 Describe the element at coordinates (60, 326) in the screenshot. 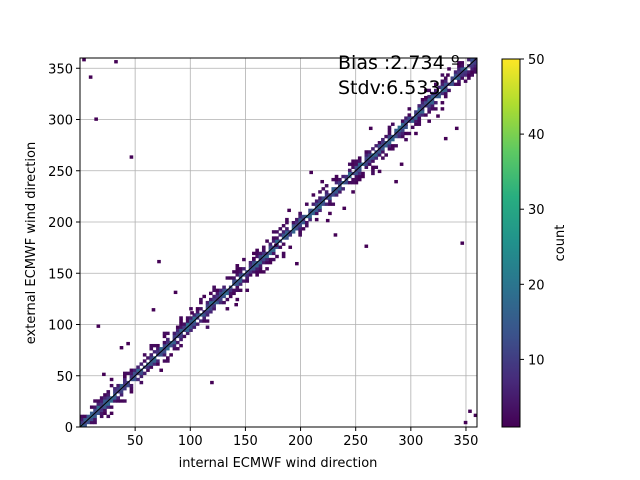

I see `y-tick-label: 100` at that location.